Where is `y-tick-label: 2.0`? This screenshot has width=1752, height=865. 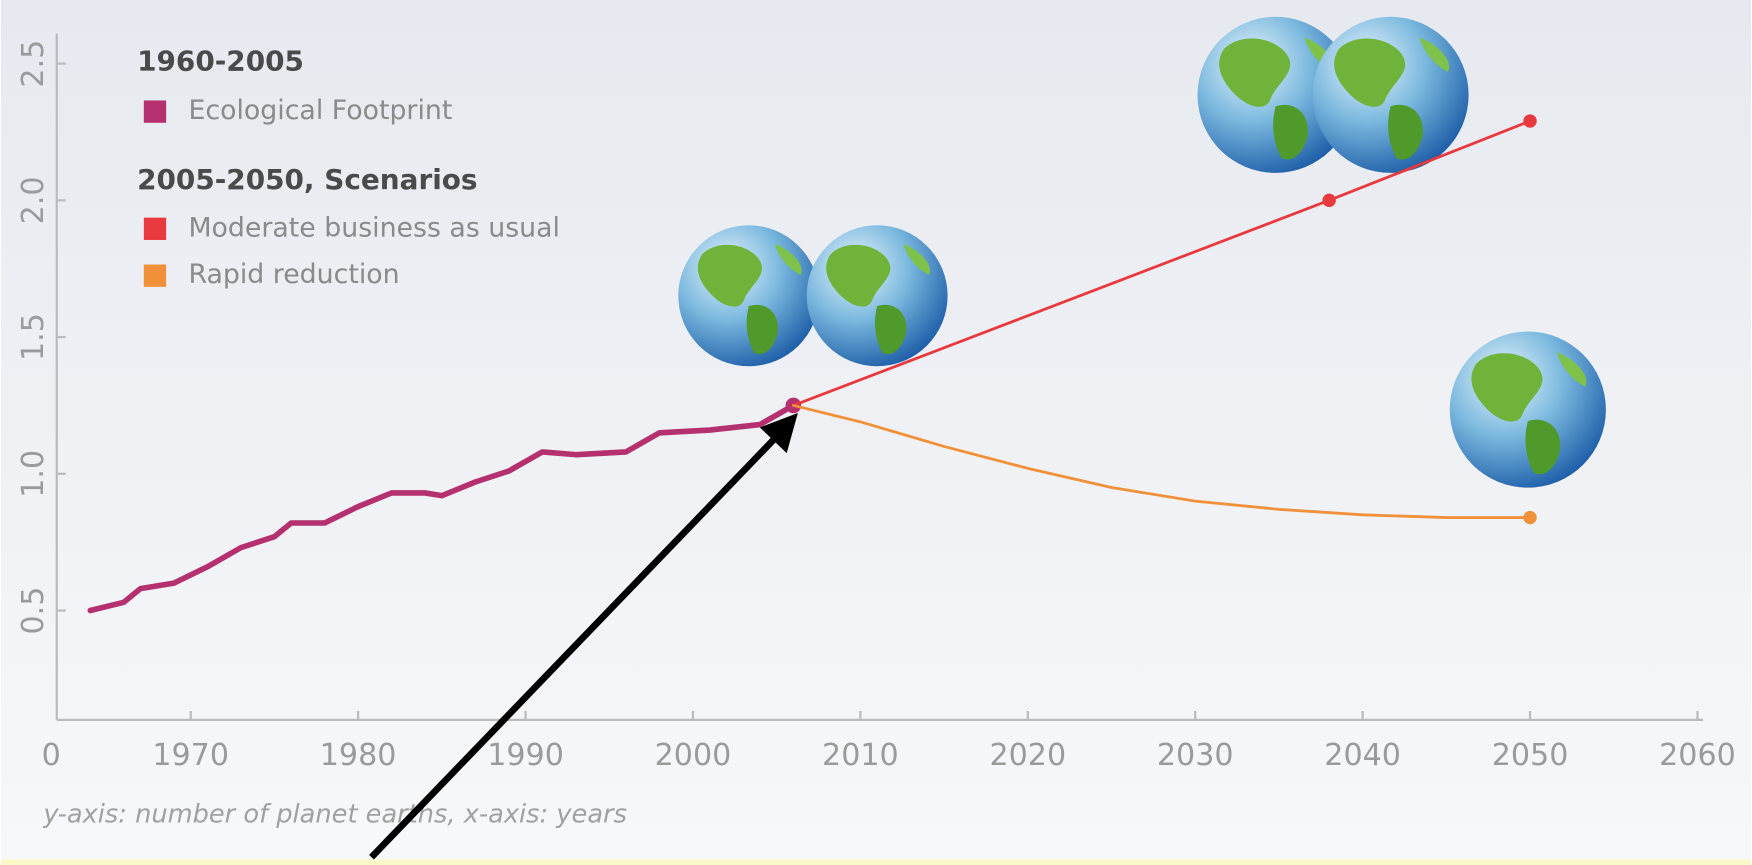
y-tick-label: 2.0 is located at coordinates (33, 200).